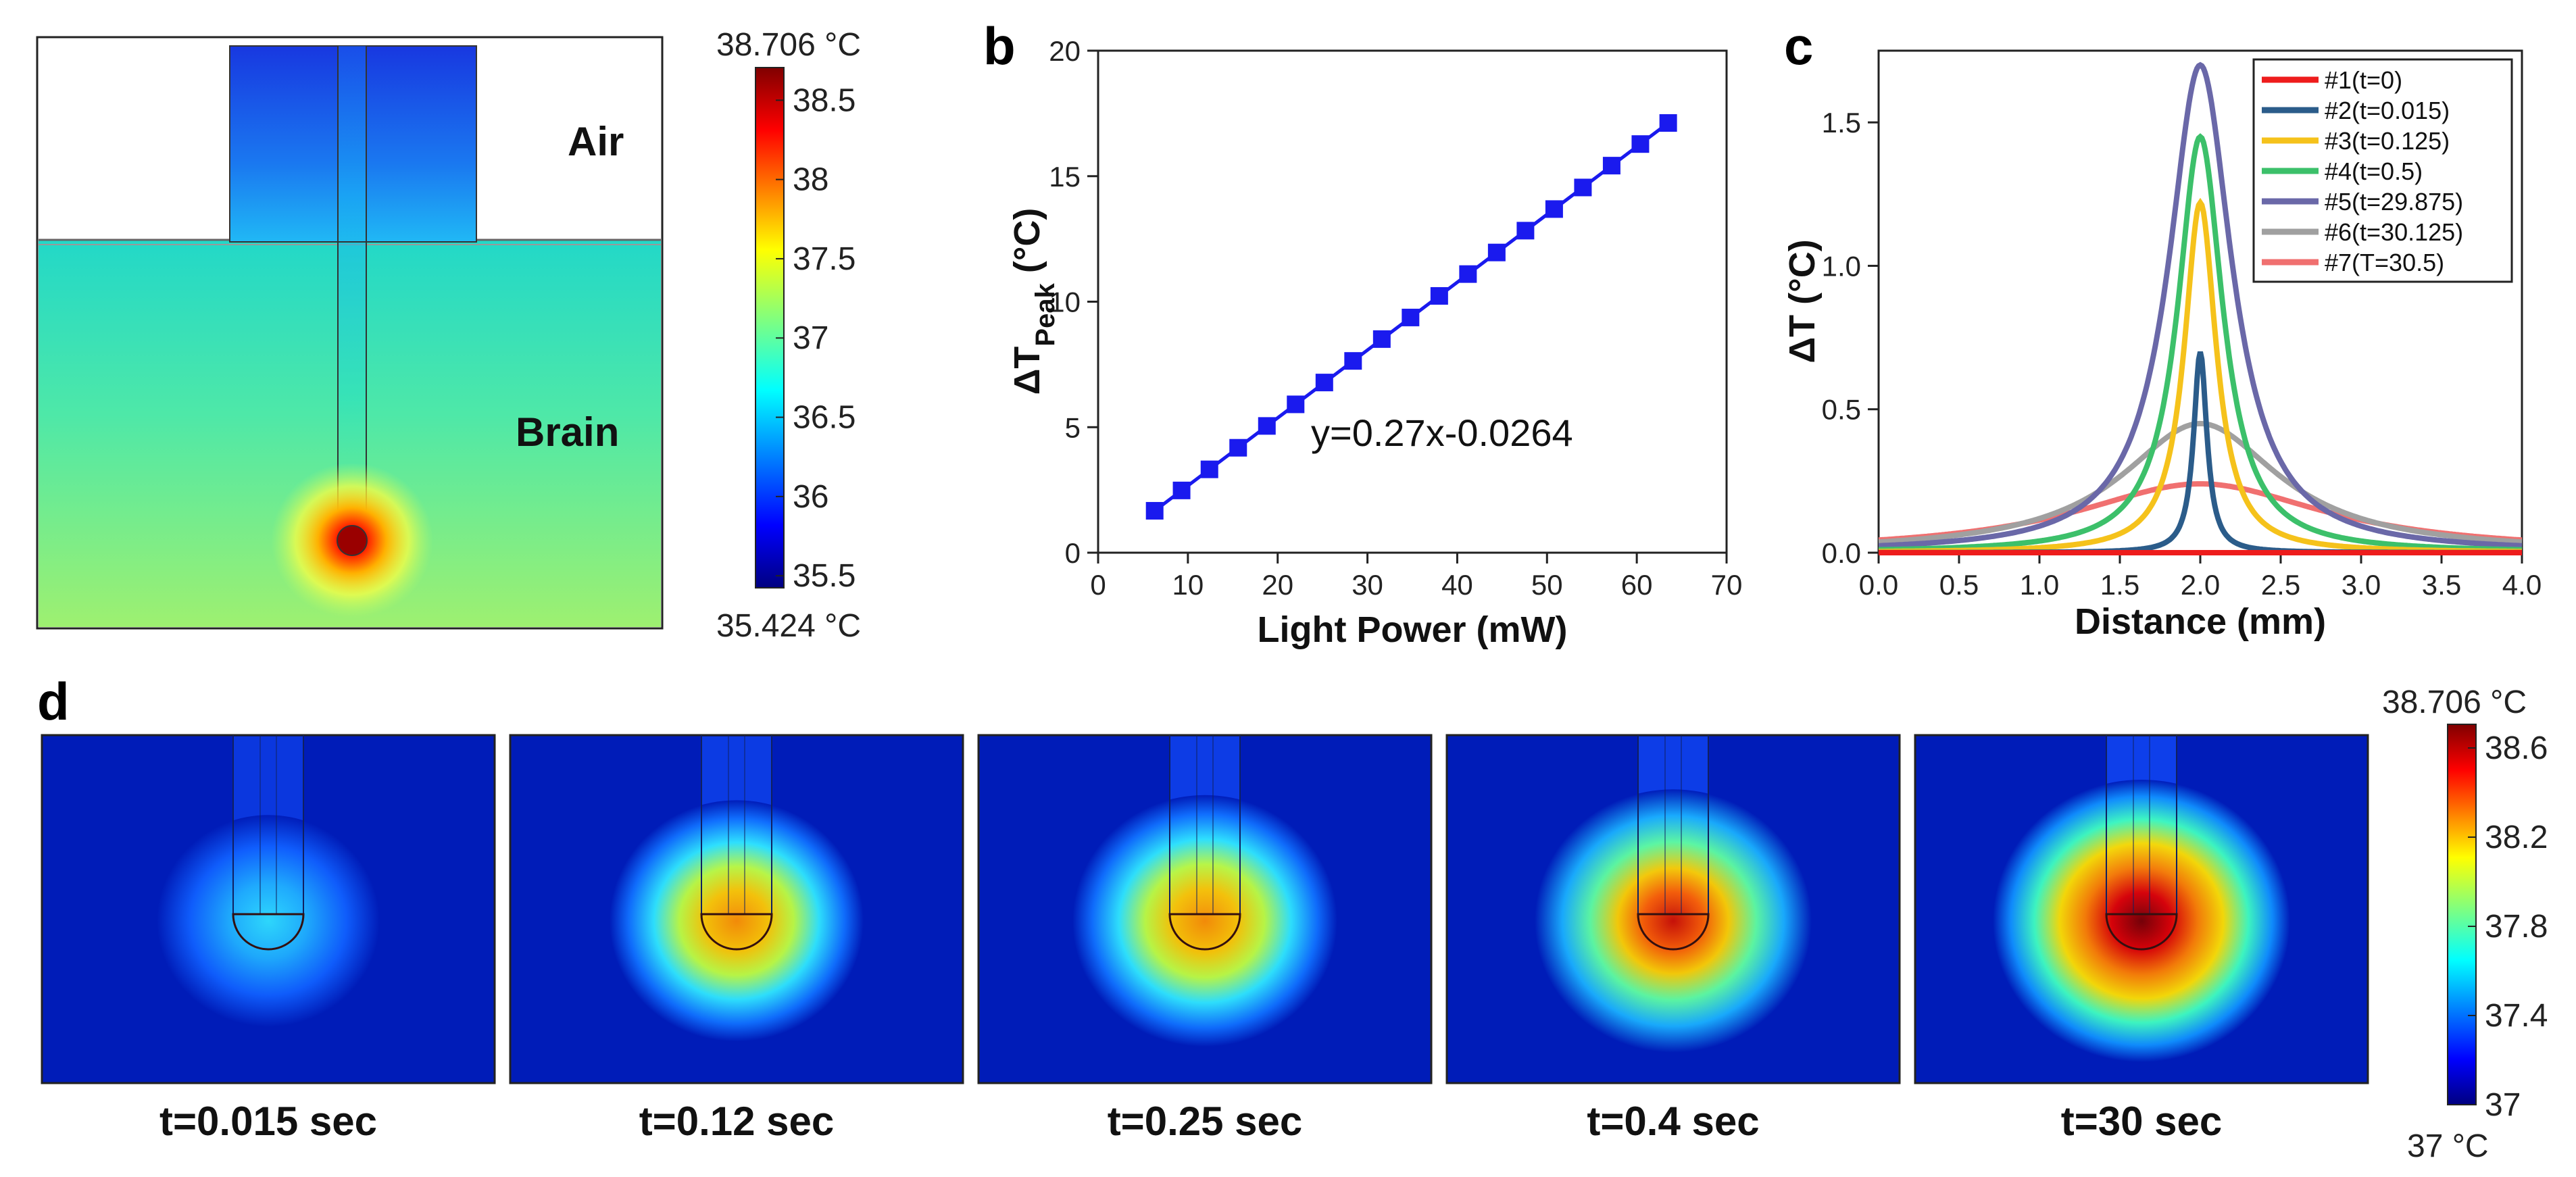 This screenshot has height=1177, width=2576. Describe the element at coordinates (350, 333) in the screenshot. I see `panel-a-simulation: Air Brain` at that location.